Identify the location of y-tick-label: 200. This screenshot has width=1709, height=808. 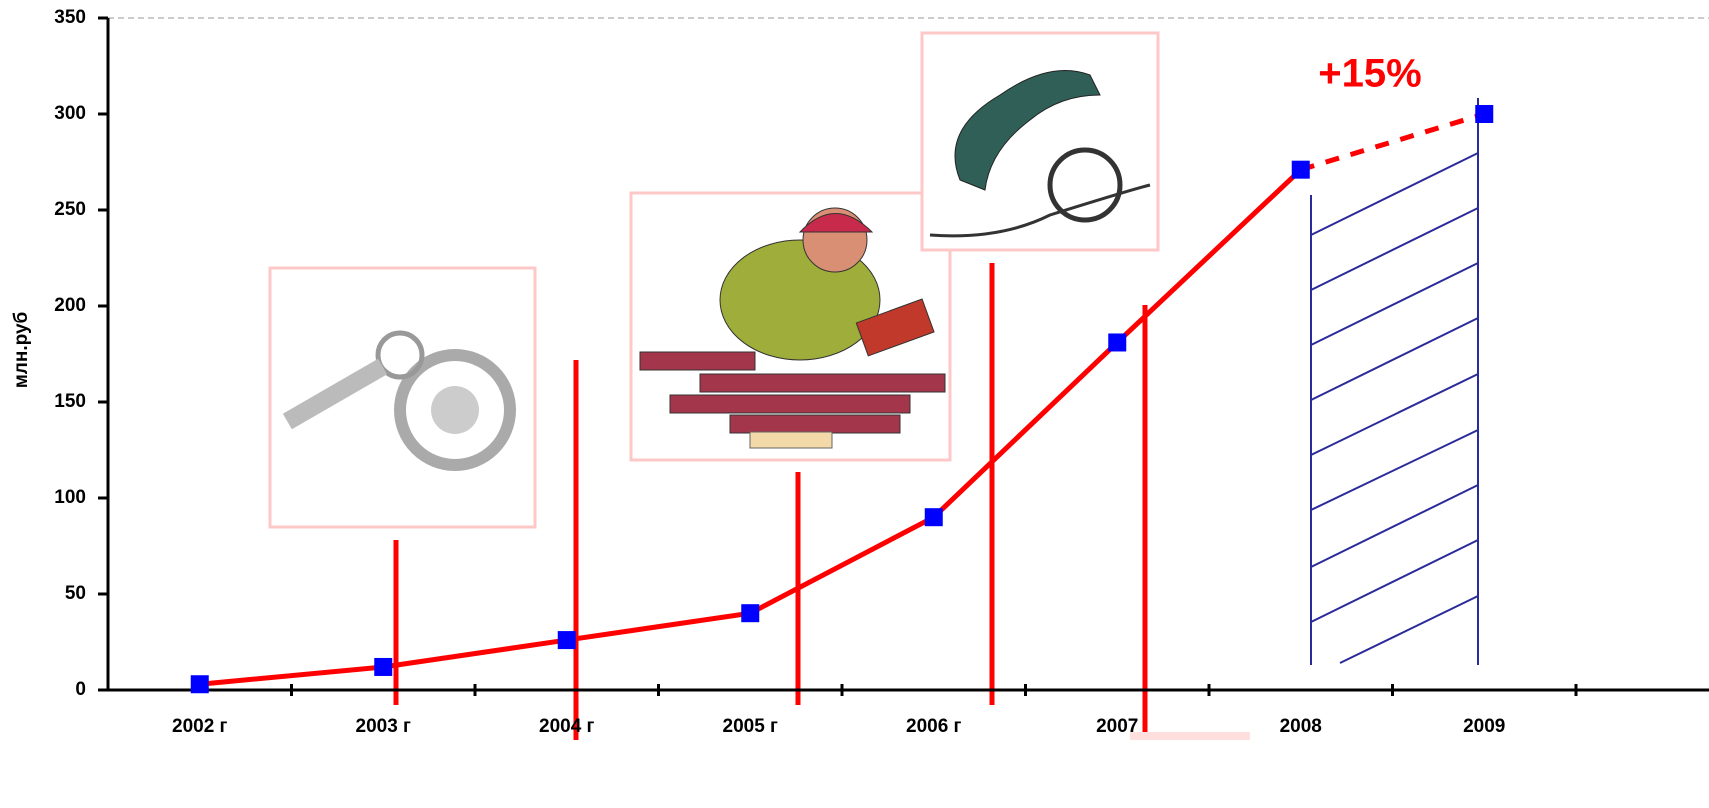
(70, 305).